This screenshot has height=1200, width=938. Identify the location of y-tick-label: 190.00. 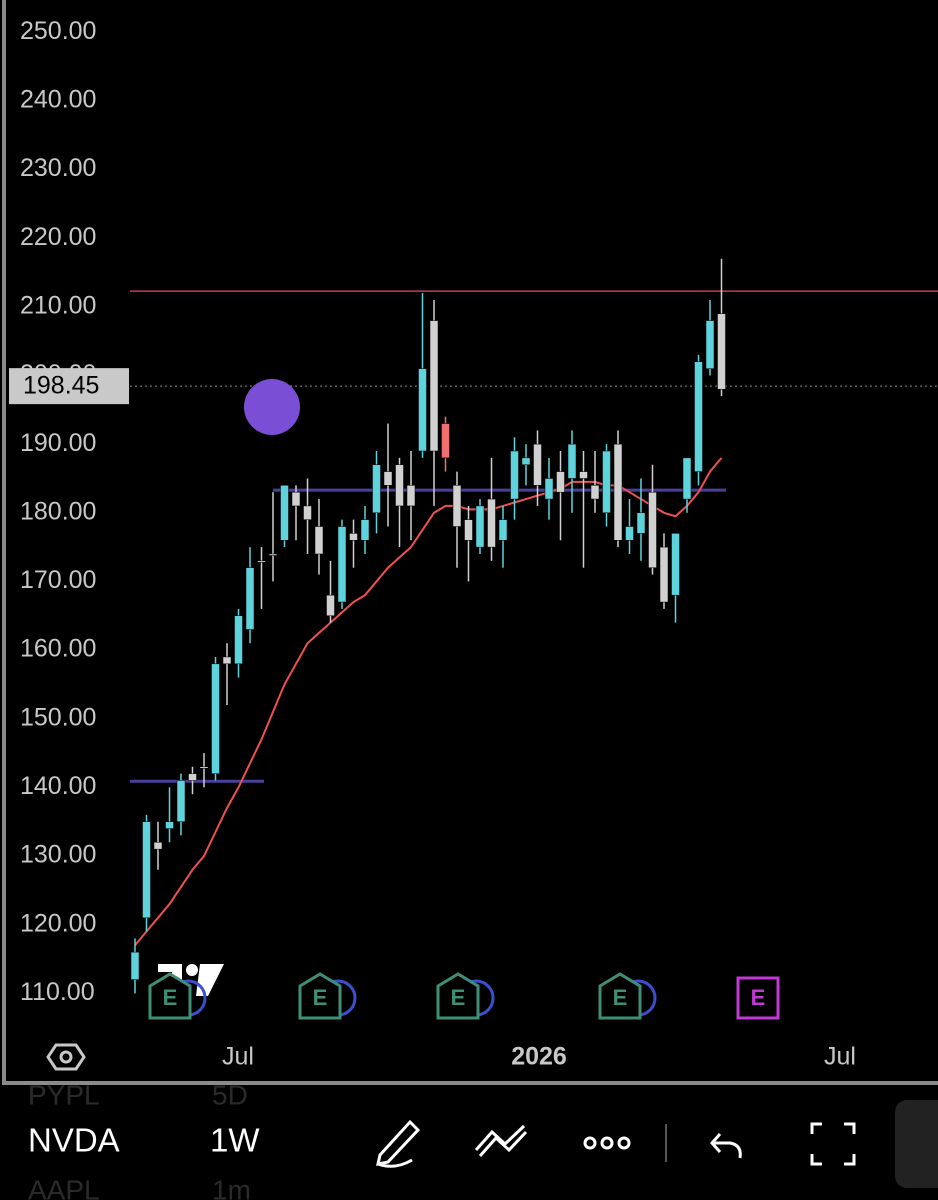
(58, 443).